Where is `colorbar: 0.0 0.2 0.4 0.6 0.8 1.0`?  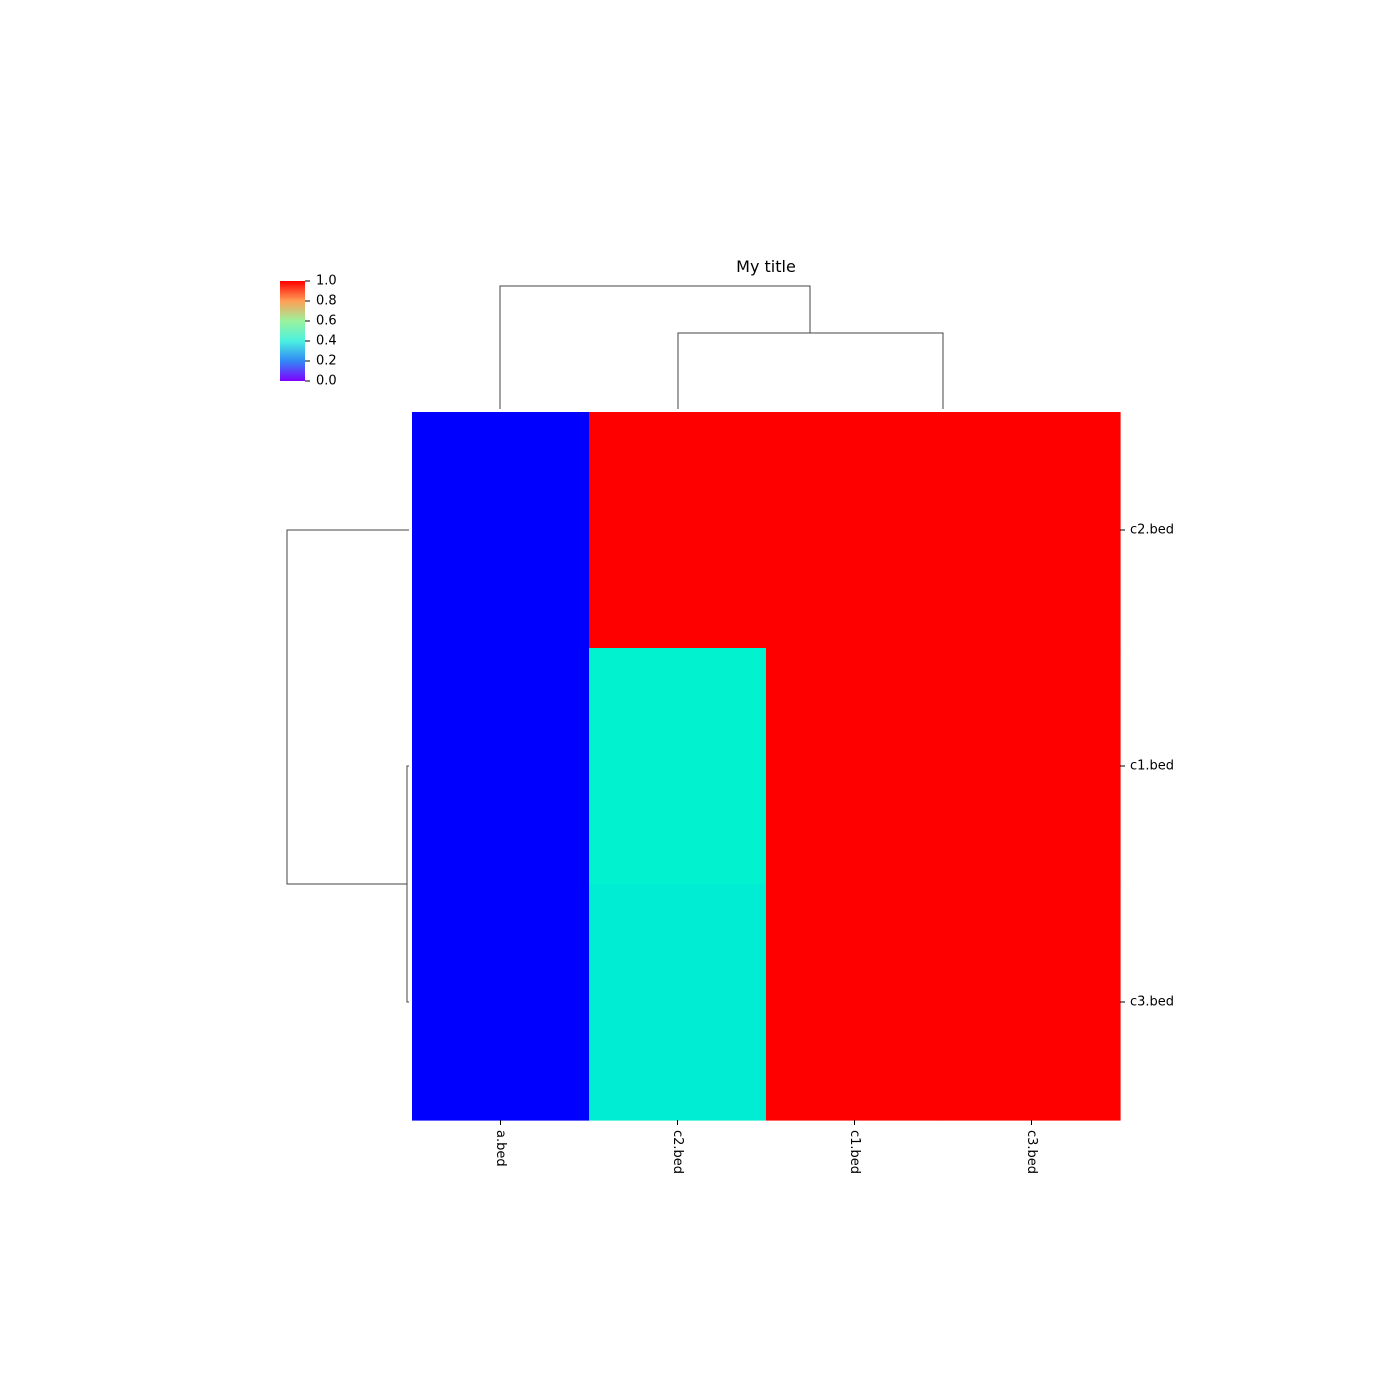
colorbar: 0.0 0.2 0.4 0.6 0.8 1.0 is located at coordinates (308, 331).